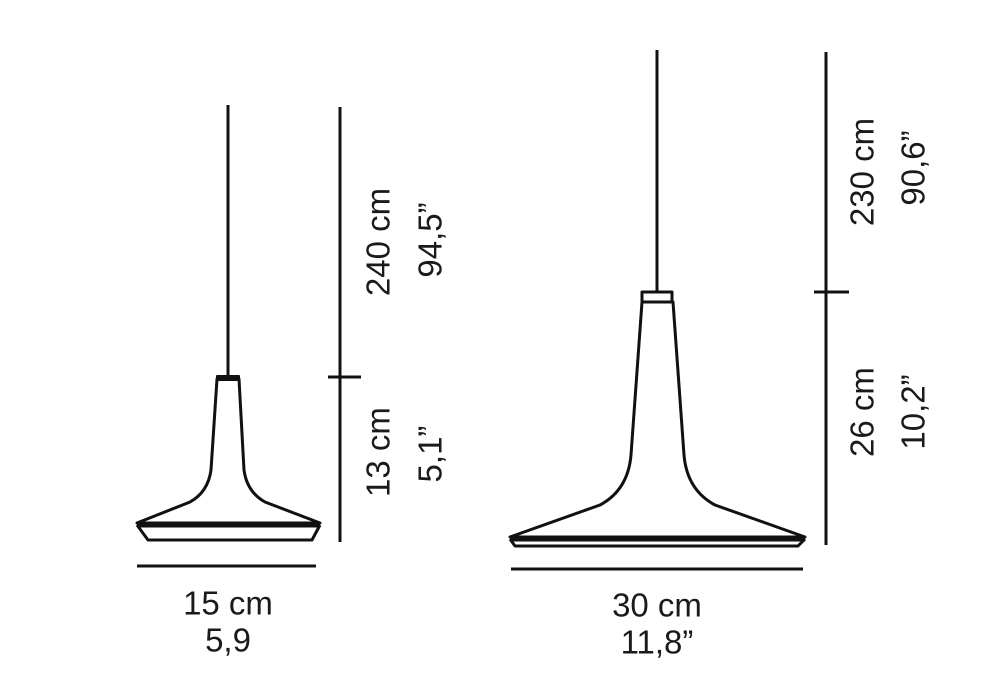  I want to click on large-cable-length-cm: 230 cm, so click(862, 172).